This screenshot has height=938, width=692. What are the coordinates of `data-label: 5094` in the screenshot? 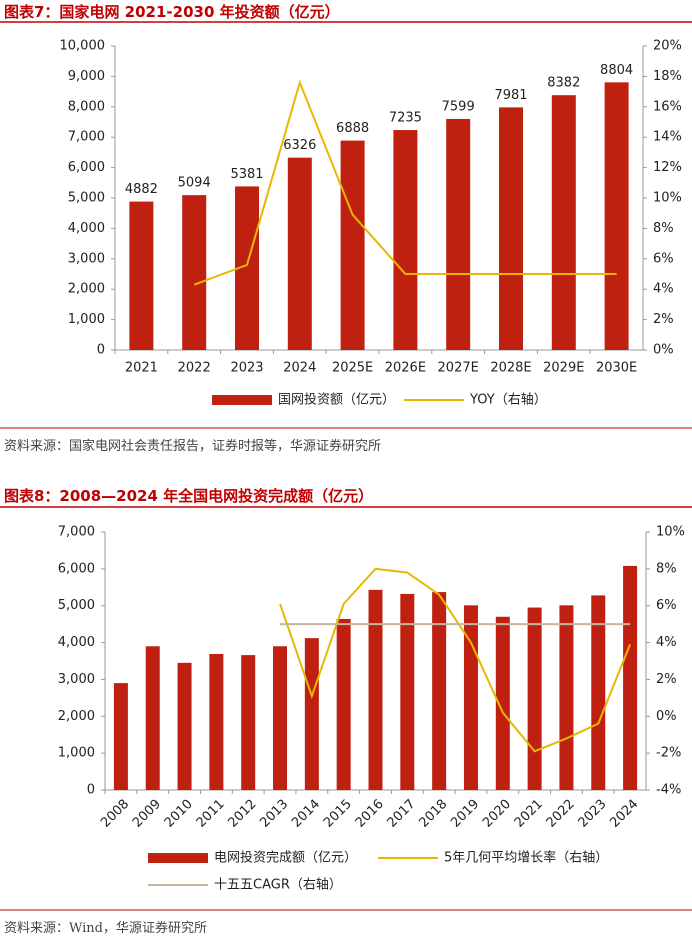 It's located at (194, 183).